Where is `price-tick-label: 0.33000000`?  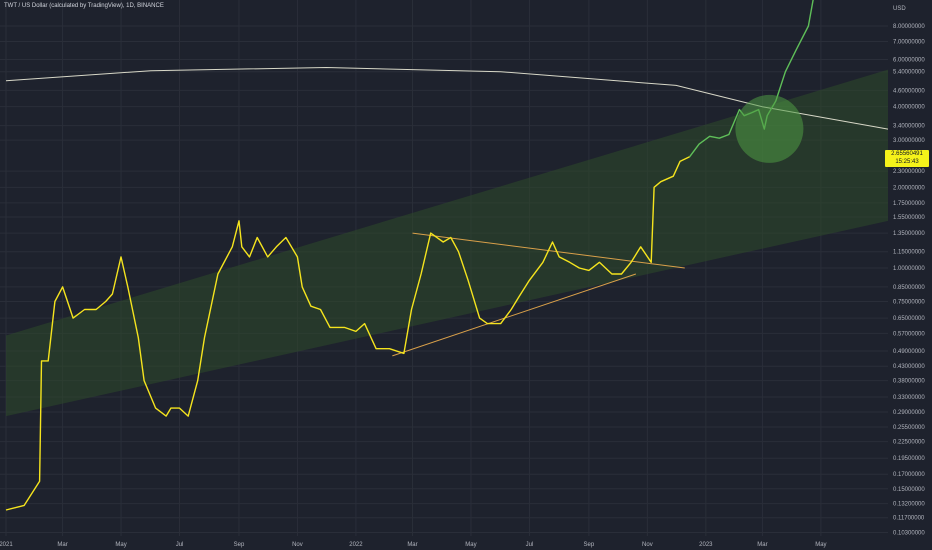 price-tick-label: 0.33000000 is located at coordinates (909, 398).